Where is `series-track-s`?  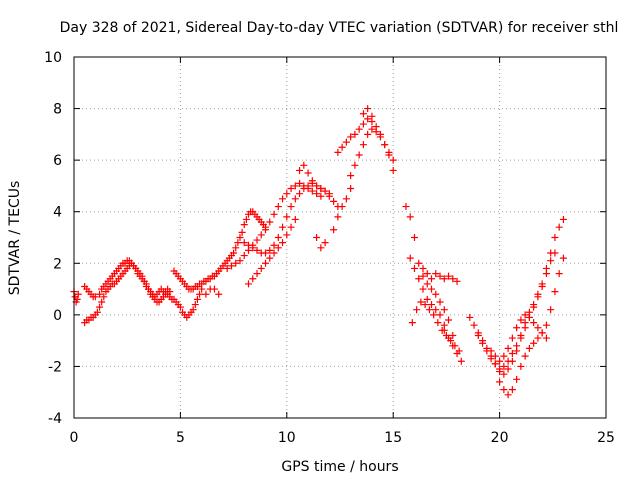
series-track-s is located at coordinates (440, 274).